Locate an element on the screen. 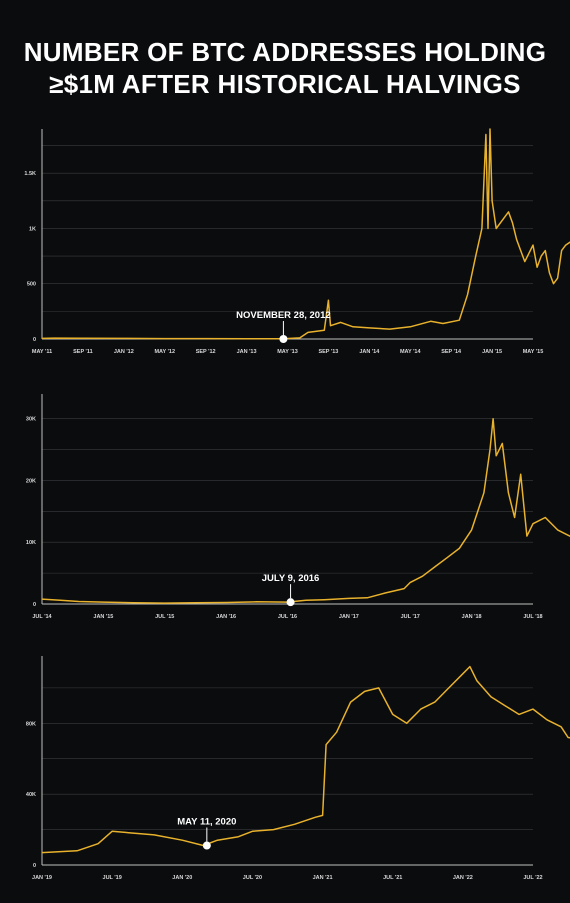  x-tick-label: JUL '19 is located at coordinates (112, 878).